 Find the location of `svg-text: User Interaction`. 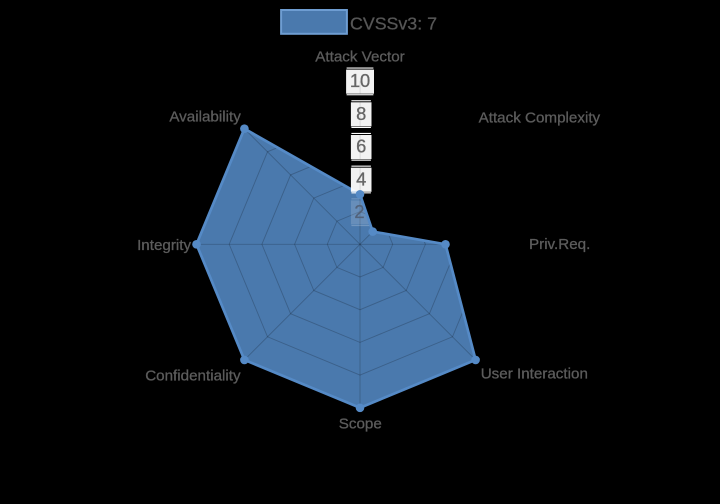

svg-text: User Interaction is located at coordinates (534, 373).